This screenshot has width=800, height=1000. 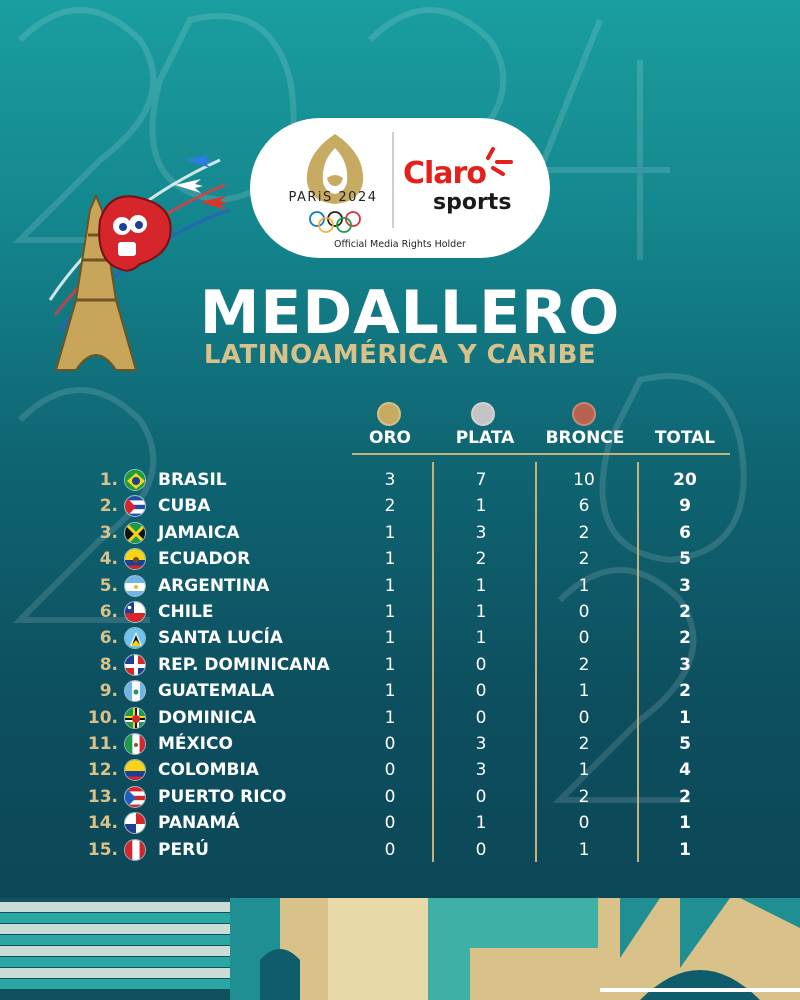 I want to click on rank-label: 2., so click(x=108, y=506).